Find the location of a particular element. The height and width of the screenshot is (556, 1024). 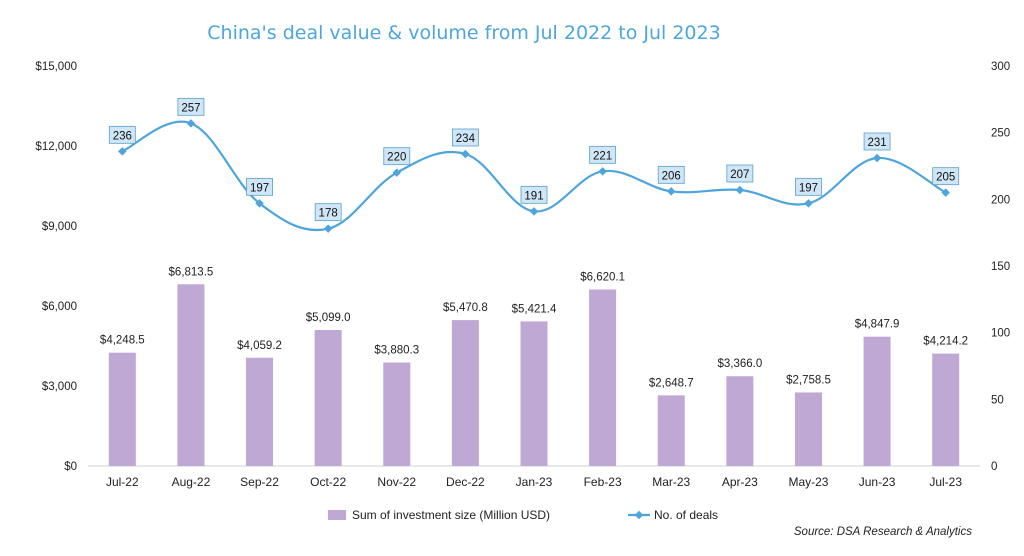

bar-value-label: $6,620.1 is located at coordinates (602, 277).